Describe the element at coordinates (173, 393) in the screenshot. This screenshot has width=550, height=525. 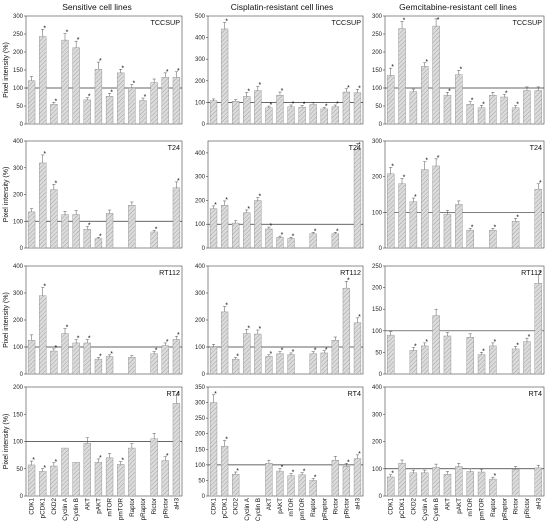
I see `panel-cell-line-label: RT4` at that location.